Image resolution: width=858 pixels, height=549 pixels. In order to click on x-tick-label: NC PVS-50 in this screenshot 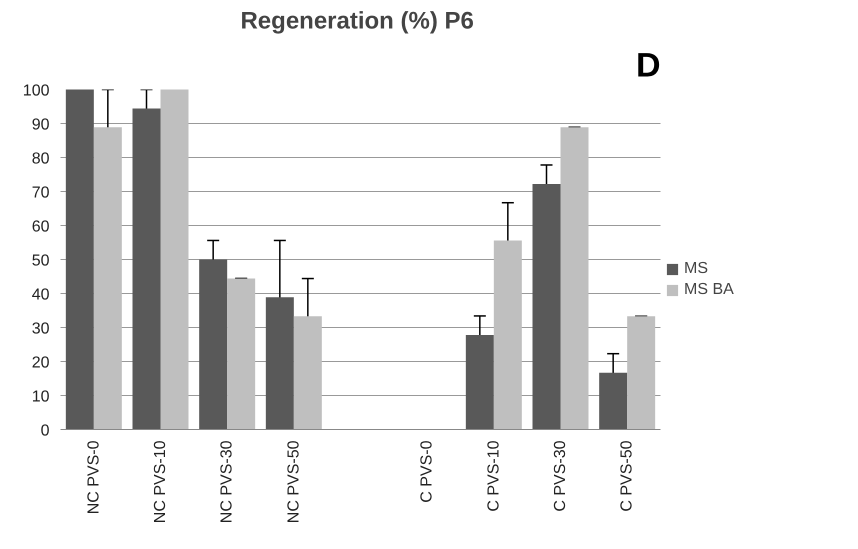, I will do `click(293, 482)`.